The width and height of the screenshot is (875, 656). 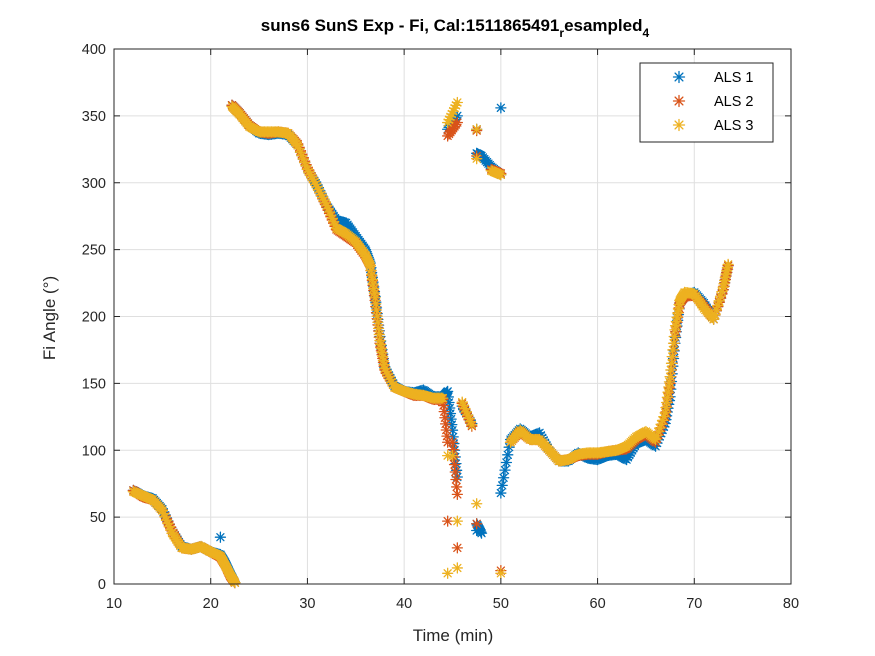 What do you see at coordinates (94, 451) in the screenshot?
I see `y-tick-label: 100` at bounding box center [94, 451].